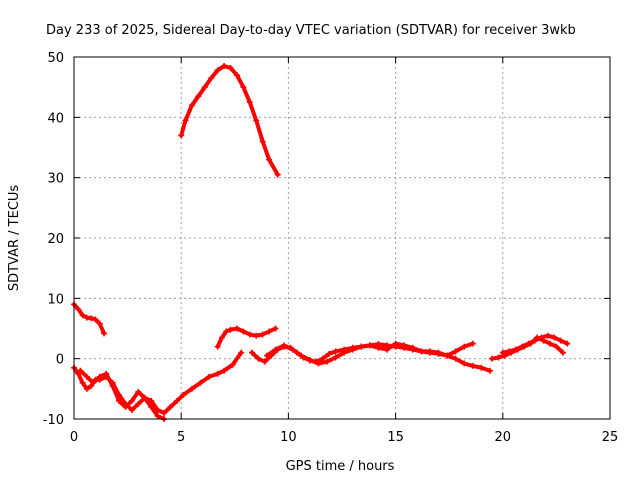  Describe the element at coordinates (55, 299) in the screenshot. I see `y-tick-label: 10` at that location.